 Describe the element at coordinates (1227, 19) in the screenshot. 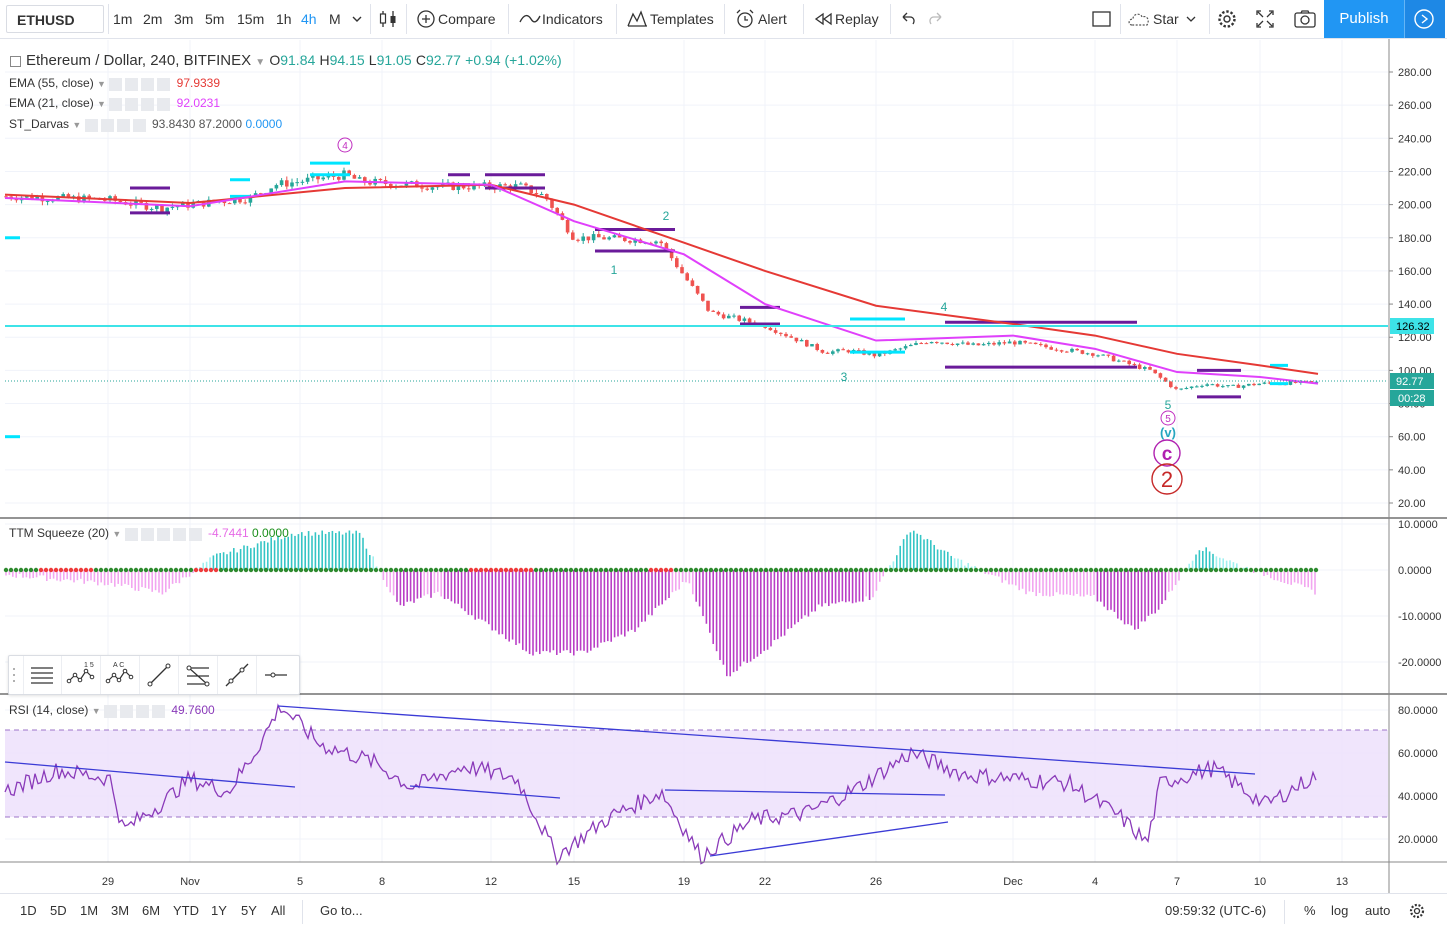

I see `gear-icon` at that location.